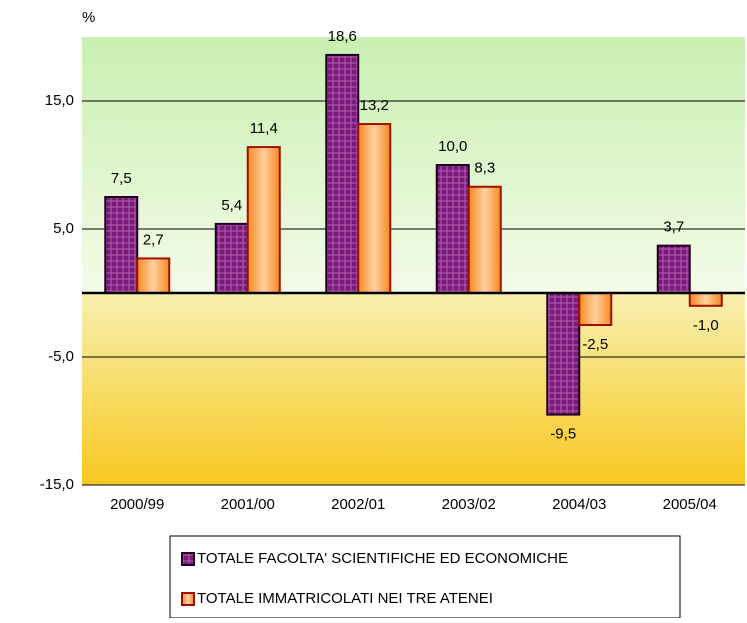 The image size is (747, 623). I want to click on data-label: 13,2, so click(374, 105).